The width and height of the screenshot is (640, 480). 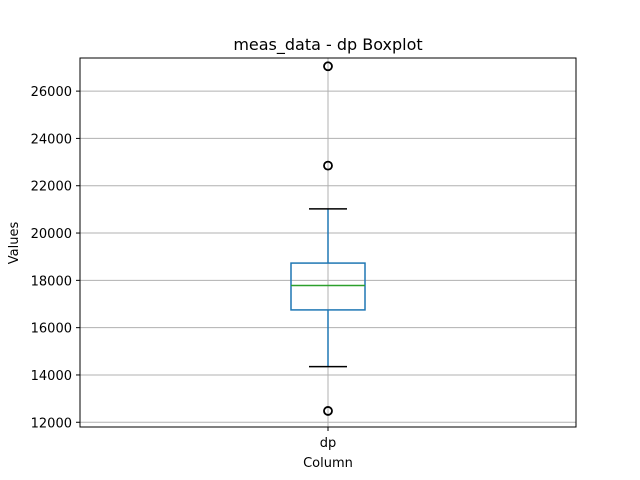 What do you see at coordinates (328, 463) in the screenshot?
I see `x-axis-title: Column` at bounding box center [328, 463].